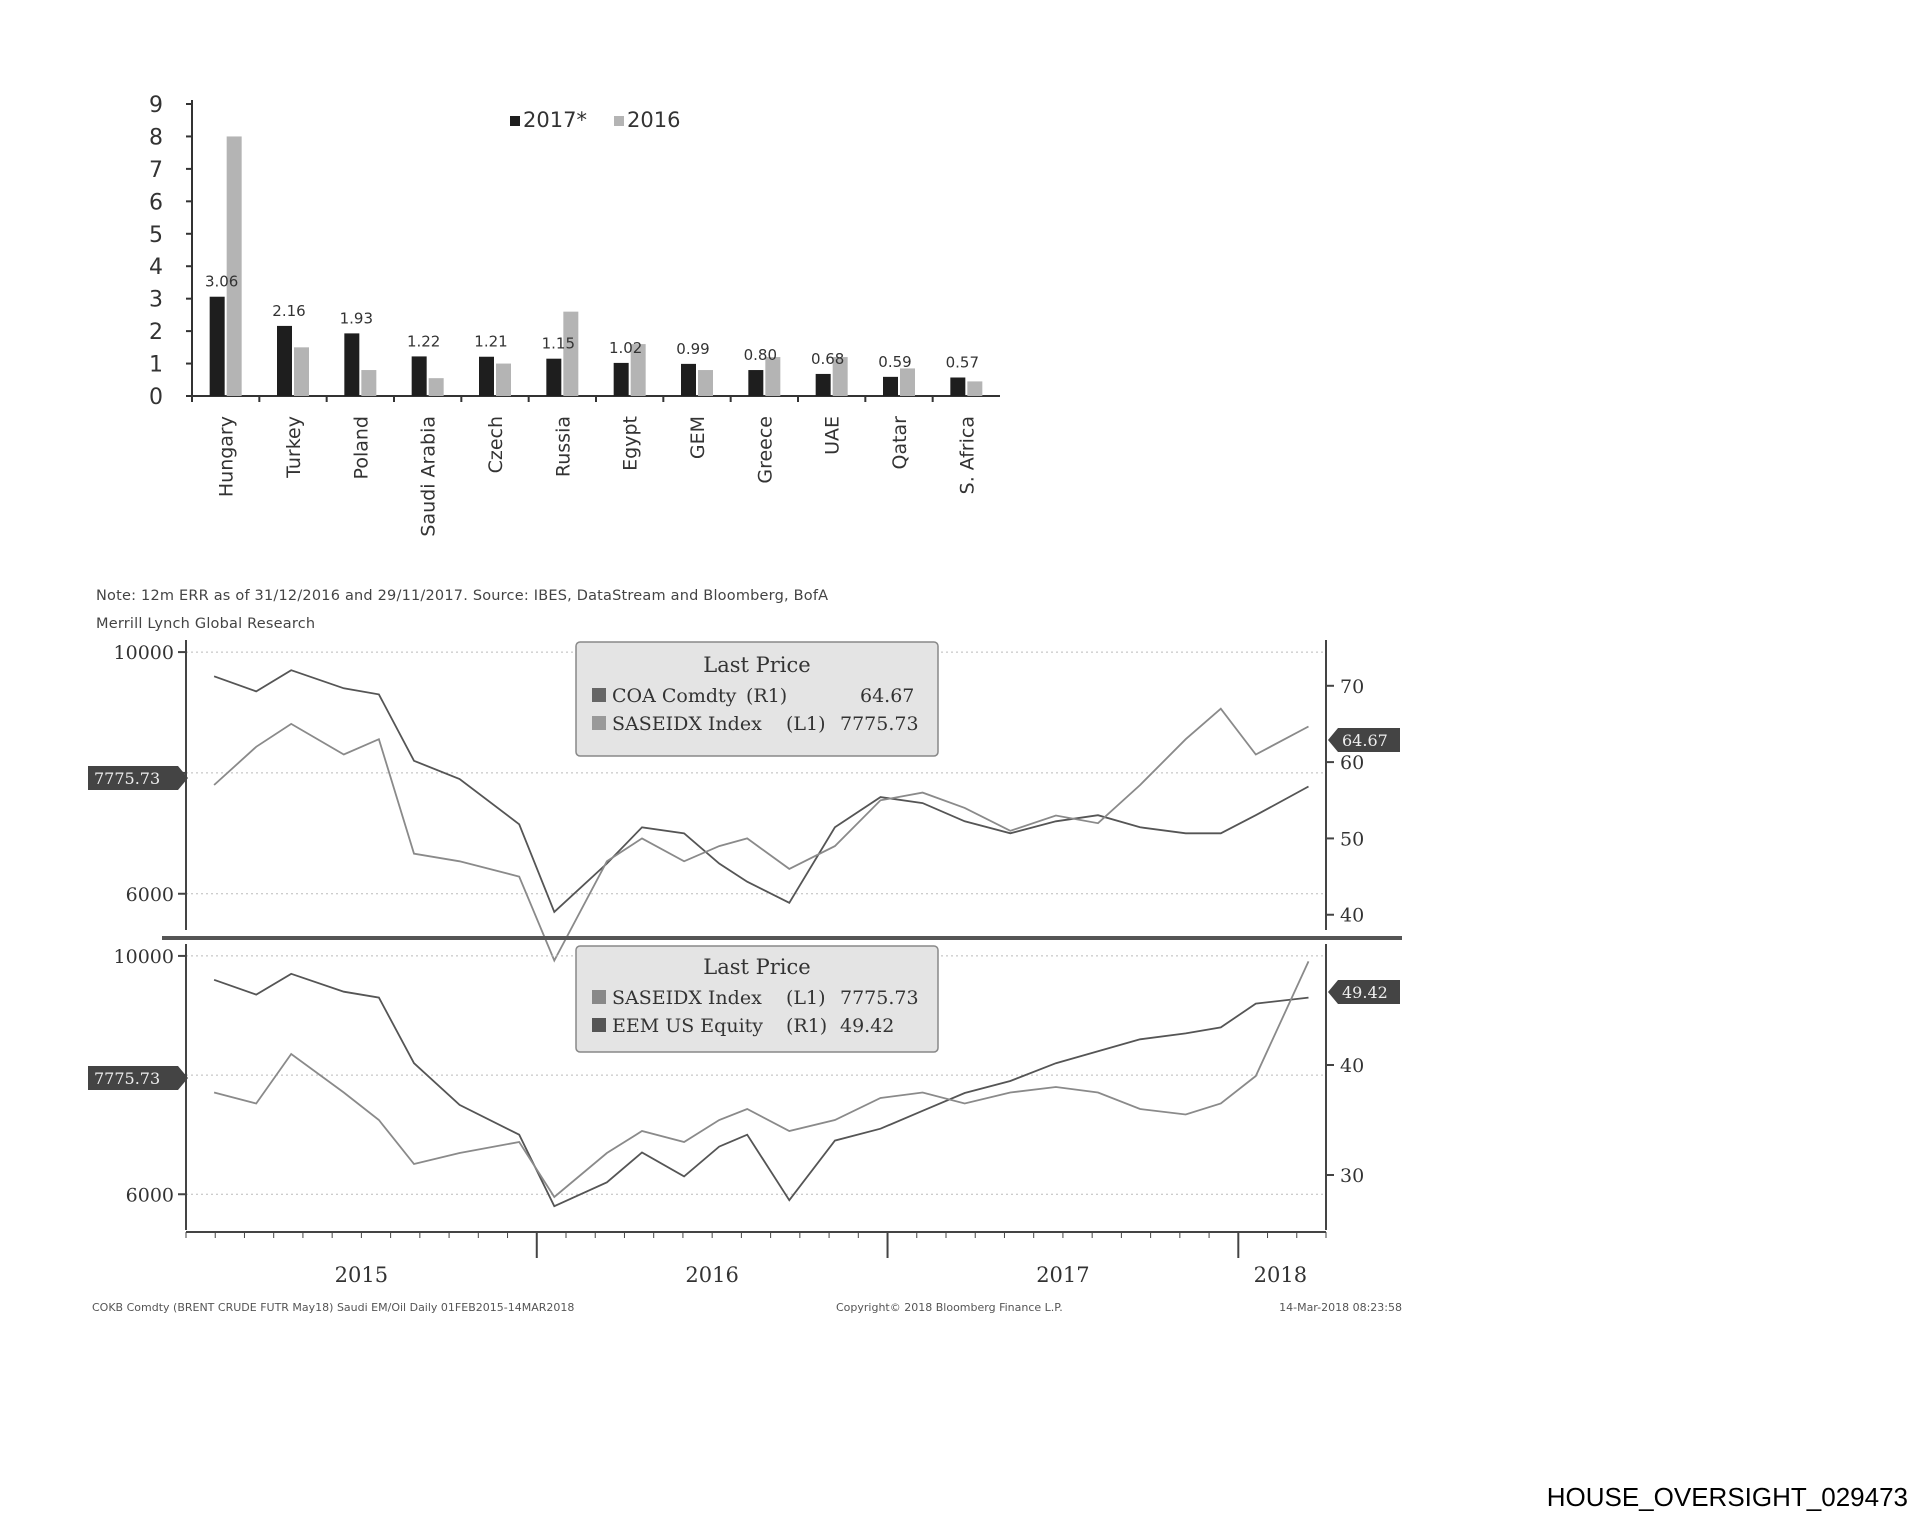 The height and width of the screenshot is (1524, 1920). Describe the element at coordinates (806, 724) in the screenshot. I see `panel-1-legend-axis-2: (L1)` at that location.